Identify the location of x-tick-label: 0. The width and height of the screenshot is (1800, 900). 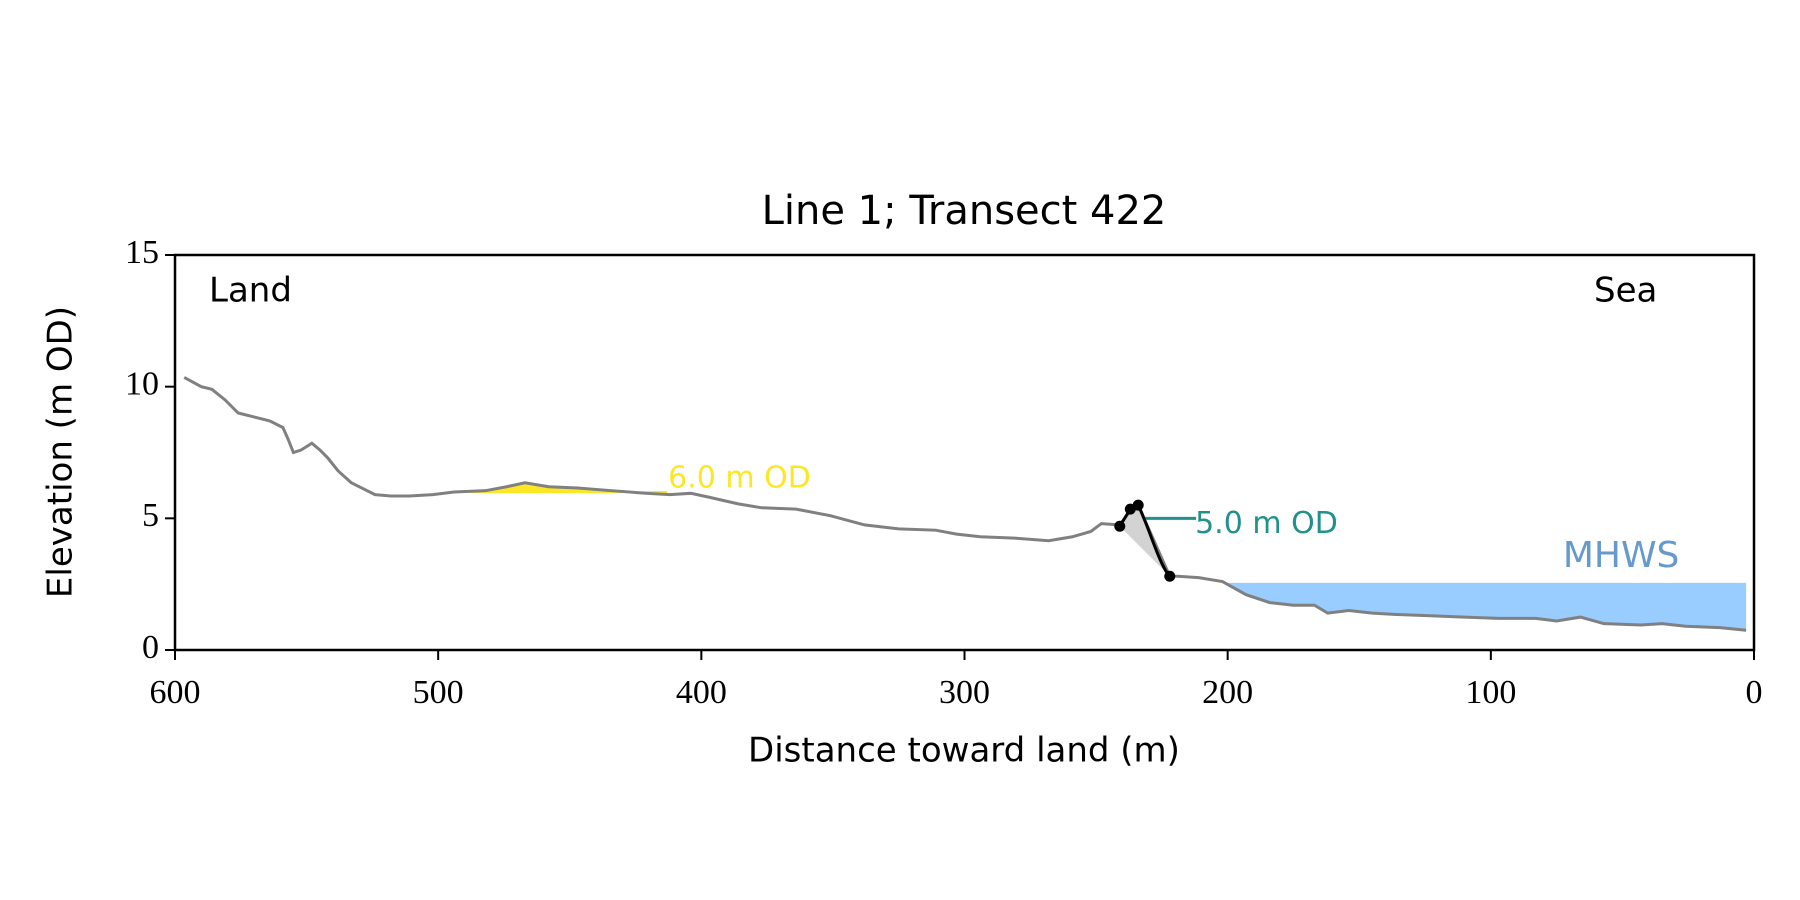
(1754, 692).